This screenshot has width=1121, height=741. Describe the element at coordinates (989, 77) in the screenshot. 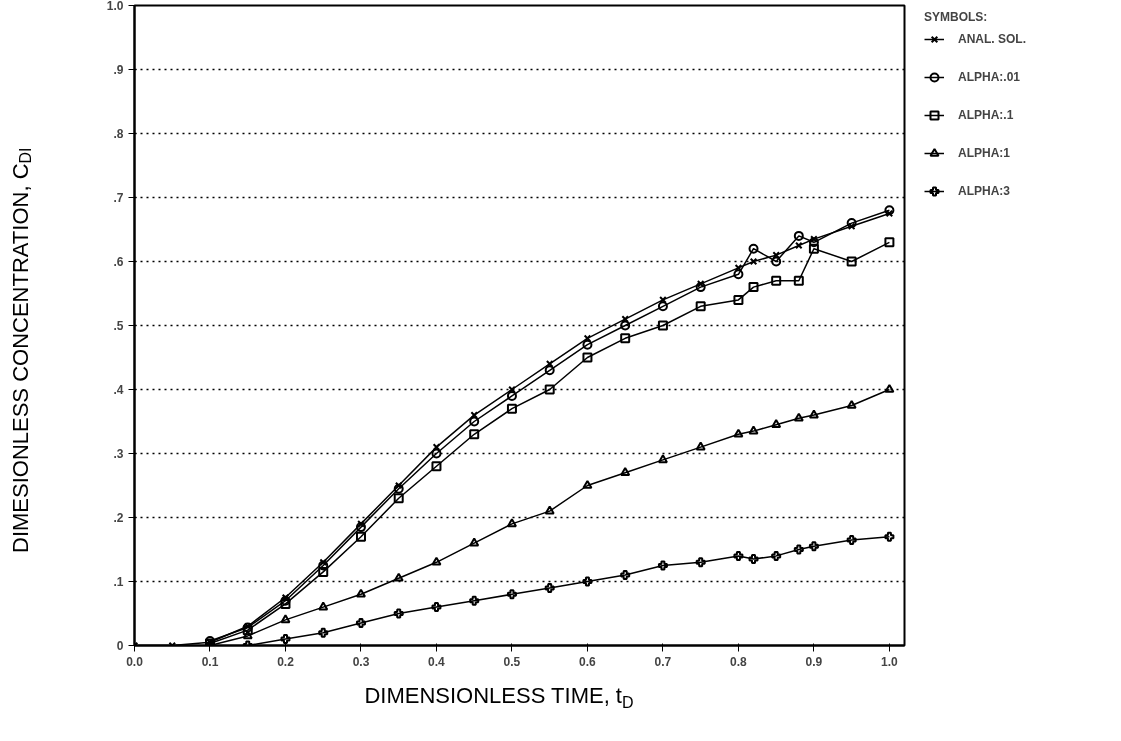

I see `legend-label: ALPHA:.01` at that location.